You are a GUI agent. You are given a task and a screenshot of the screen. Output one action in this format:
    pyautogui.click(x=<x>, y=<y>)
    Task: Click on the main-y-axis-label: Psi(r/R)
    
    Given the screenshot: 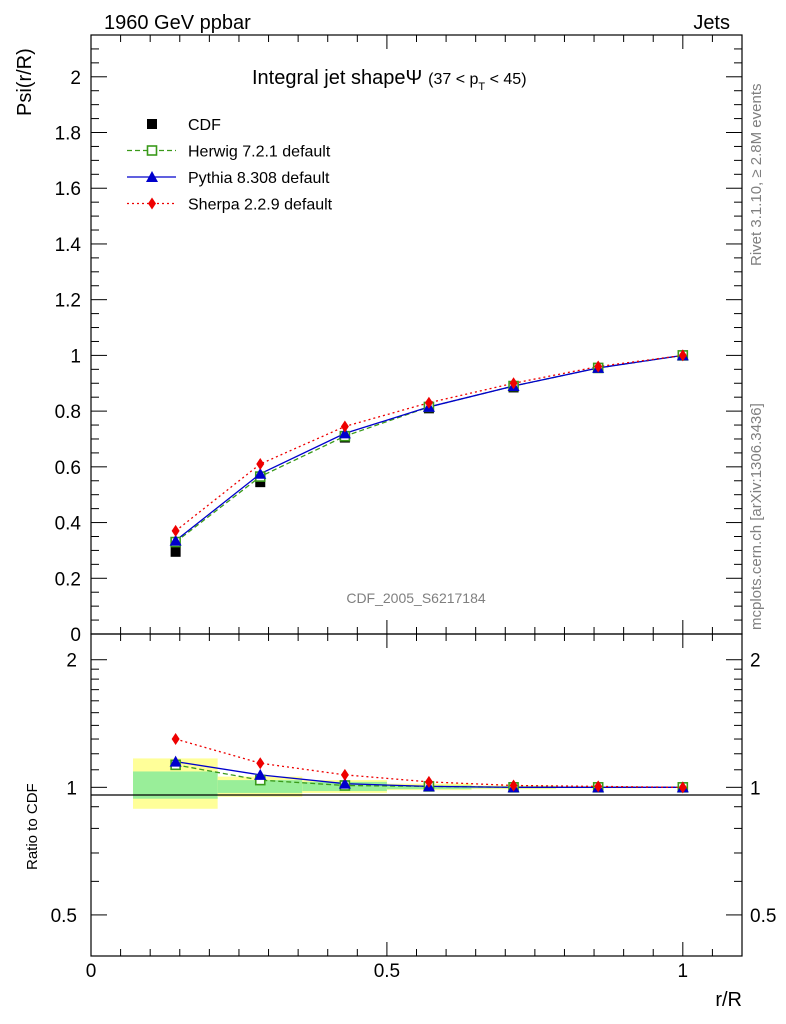 What is the action you would take?
    pyautogui.click(x=25, y=82)
    